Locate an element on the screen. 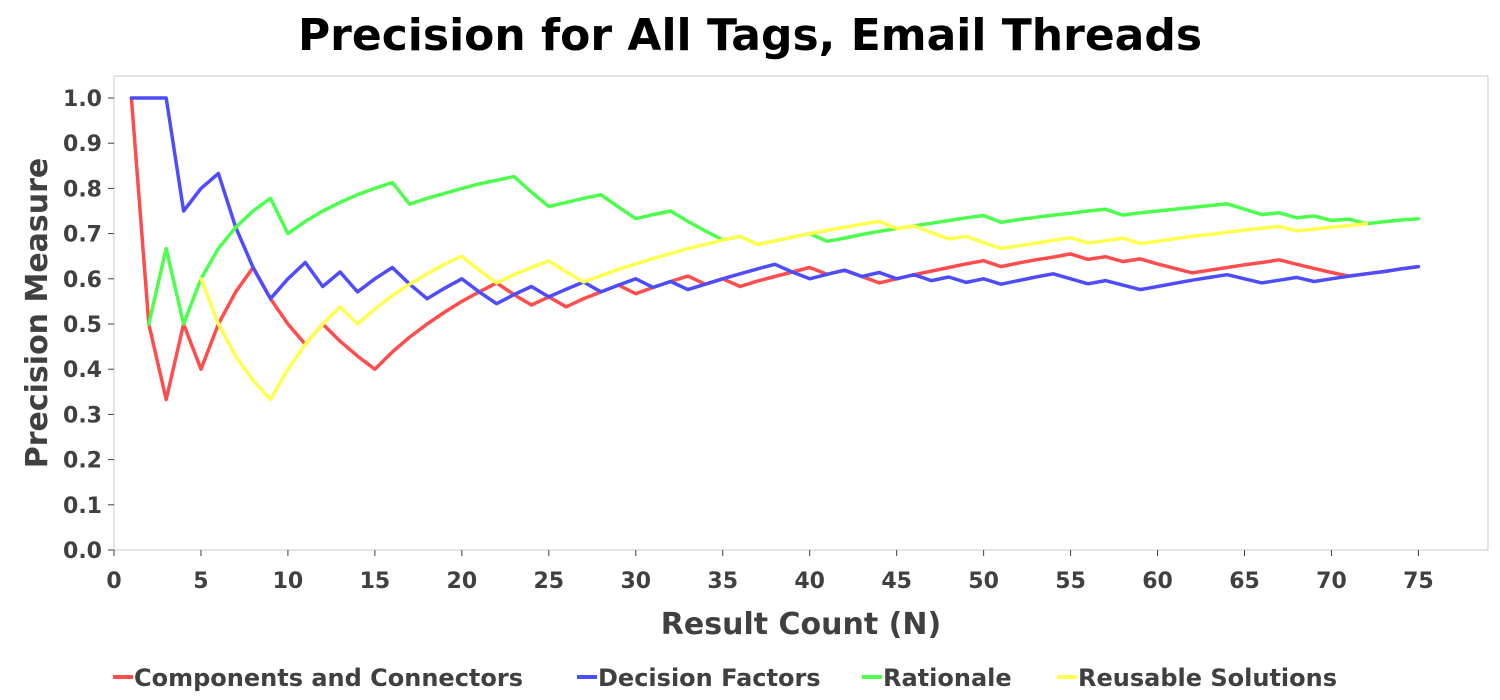 Image resolution: width=1500 pixels, height=700 pixels. y-tick-label: 0.0 is located at coordinates (82, 551).